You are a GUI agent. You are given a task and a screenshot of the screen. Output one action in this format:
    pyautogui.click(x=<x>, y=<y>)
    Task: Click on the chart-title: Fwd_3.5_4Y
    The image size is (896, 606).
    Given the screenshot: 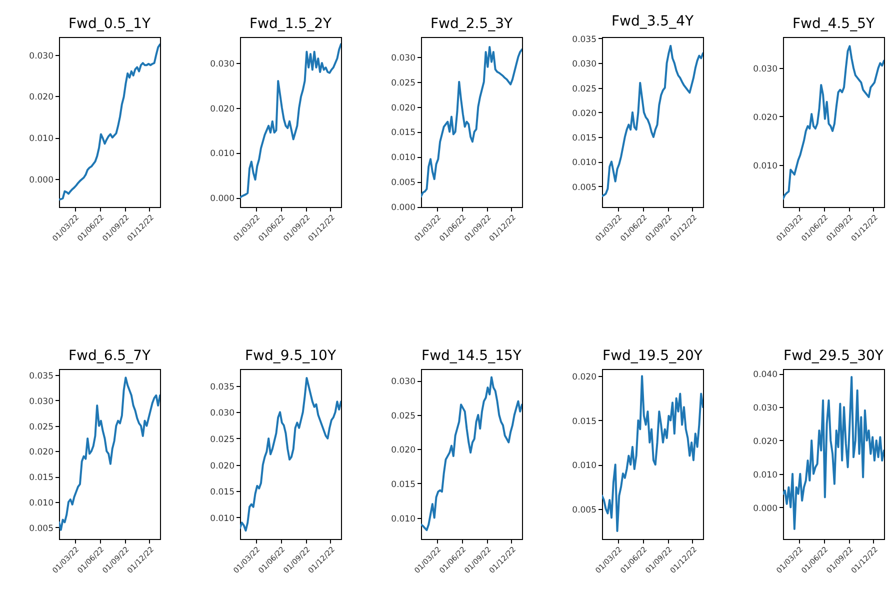 What is the action you would take?
    pyautogui.click(x=652, y=21)
    